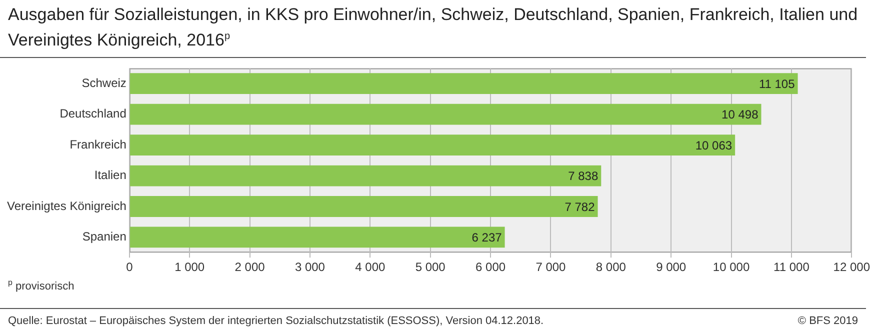 The image size is (873, 333). What do you see at coordinates (487, 237) in the screenshot?
I see `data-label: 6 237` at bounding box center [487, 237].